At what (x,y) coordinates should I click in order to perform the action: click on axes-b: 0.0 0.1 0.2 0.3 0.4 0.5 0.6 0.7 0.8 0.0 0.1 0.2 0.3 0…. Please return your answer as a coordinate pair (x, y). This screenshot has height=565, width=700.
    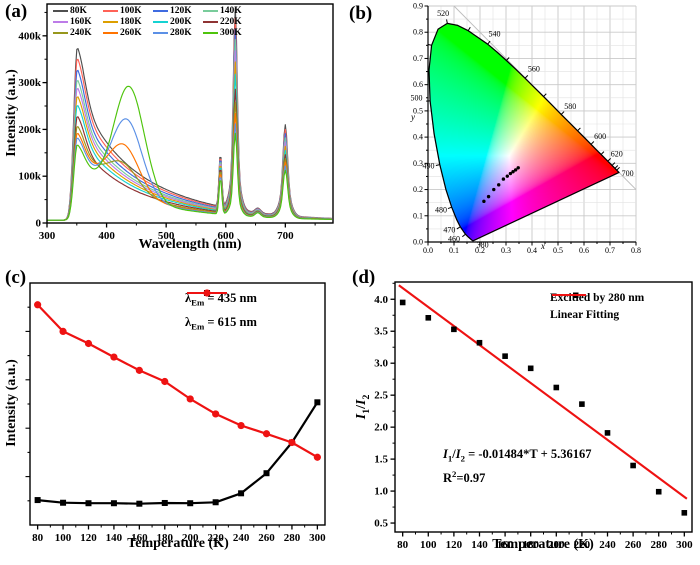
    Looking at the image, I should click on (527, 129).